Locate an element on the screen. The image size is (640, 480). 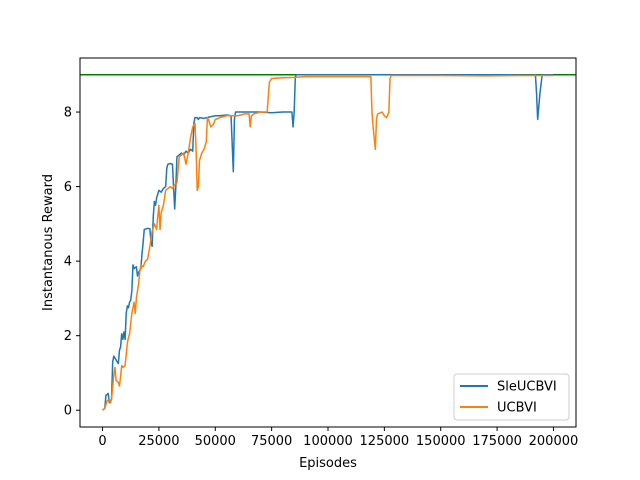
x-axis-label: Episodes is located at coordinates (328, 463).